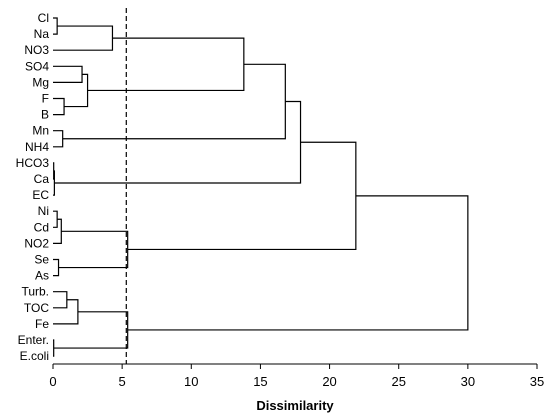 The image size is (550, 419). What do you see at coordinates (468, 381) in the screenshot?
I see `x-tick-label: 30` at bounding box center [468, 381].